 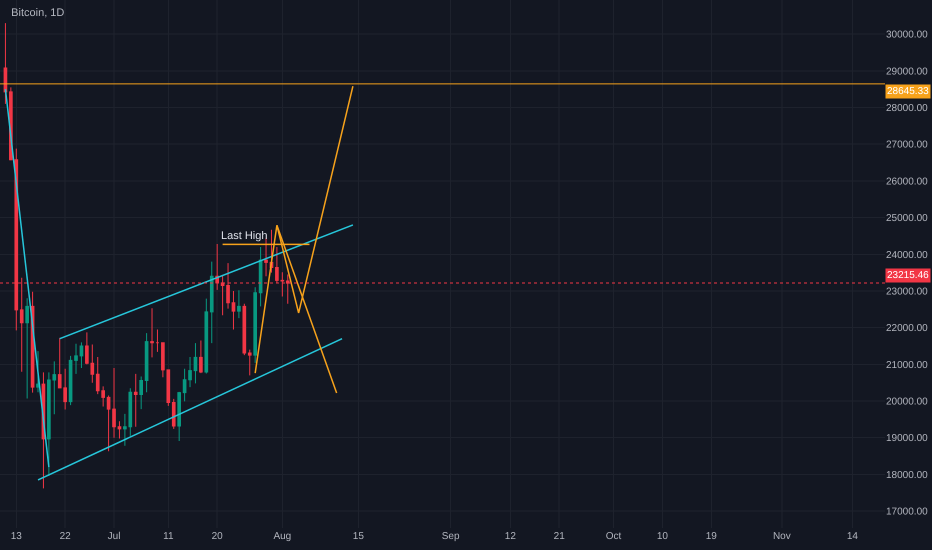 I want to click on y-tick-label: 30000.00, so click(x=907, y=35).